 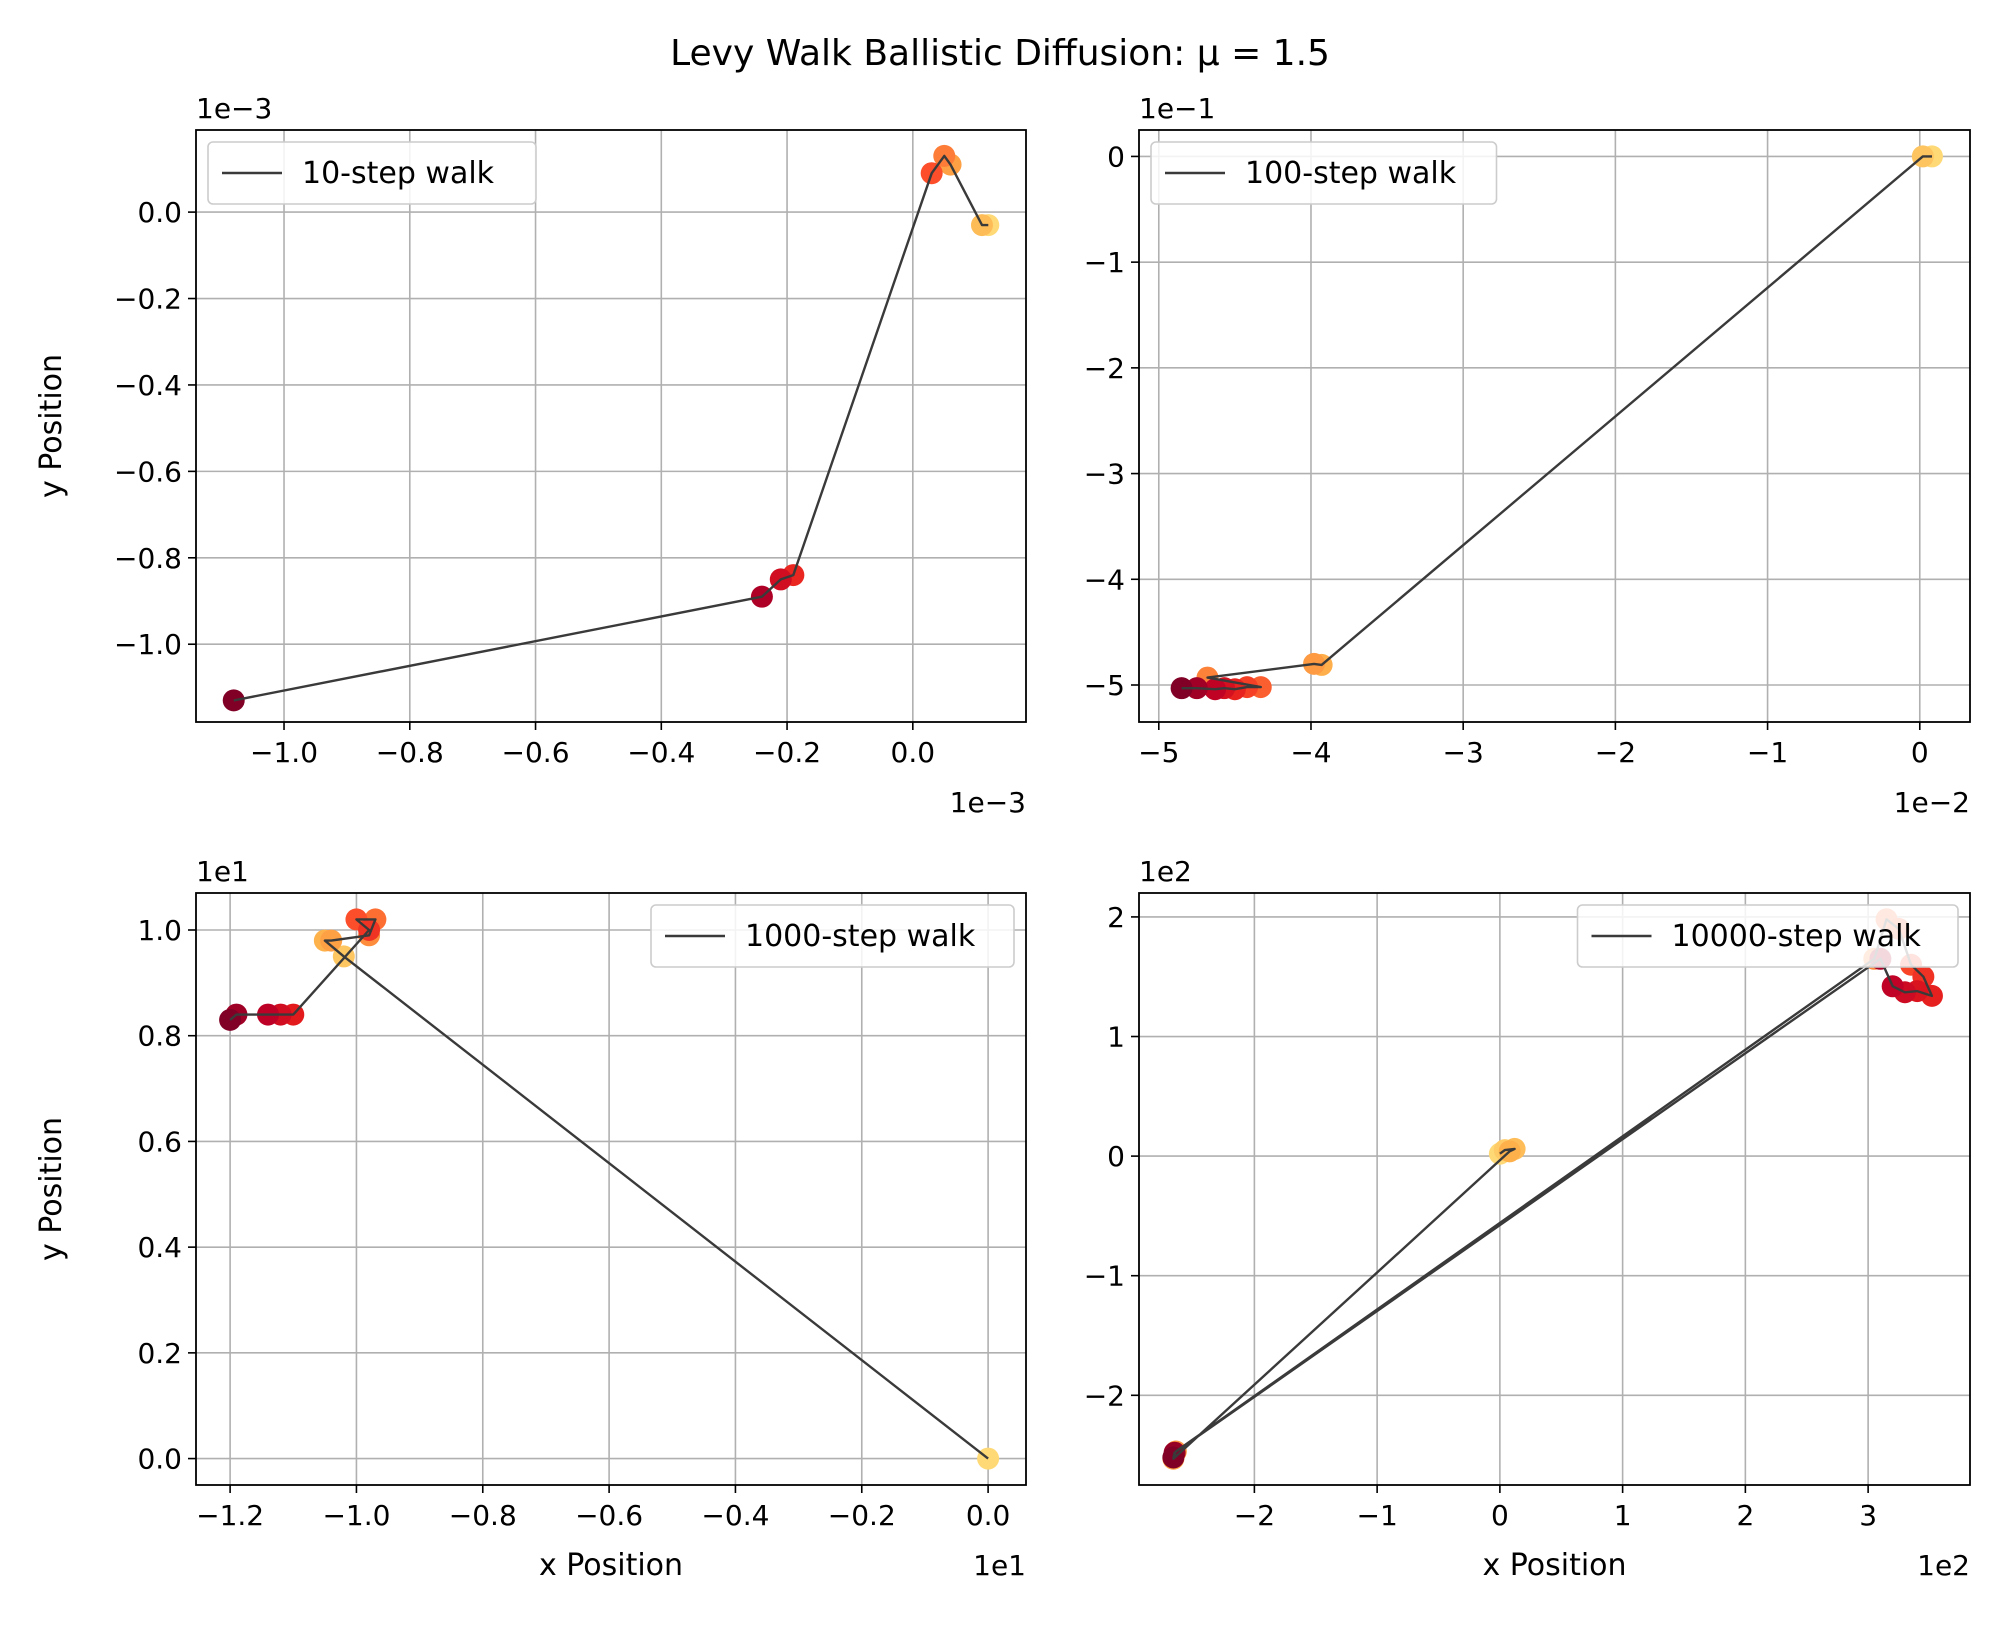 I want to click on y-tick-label: −3, so click(x=1104, y=474).